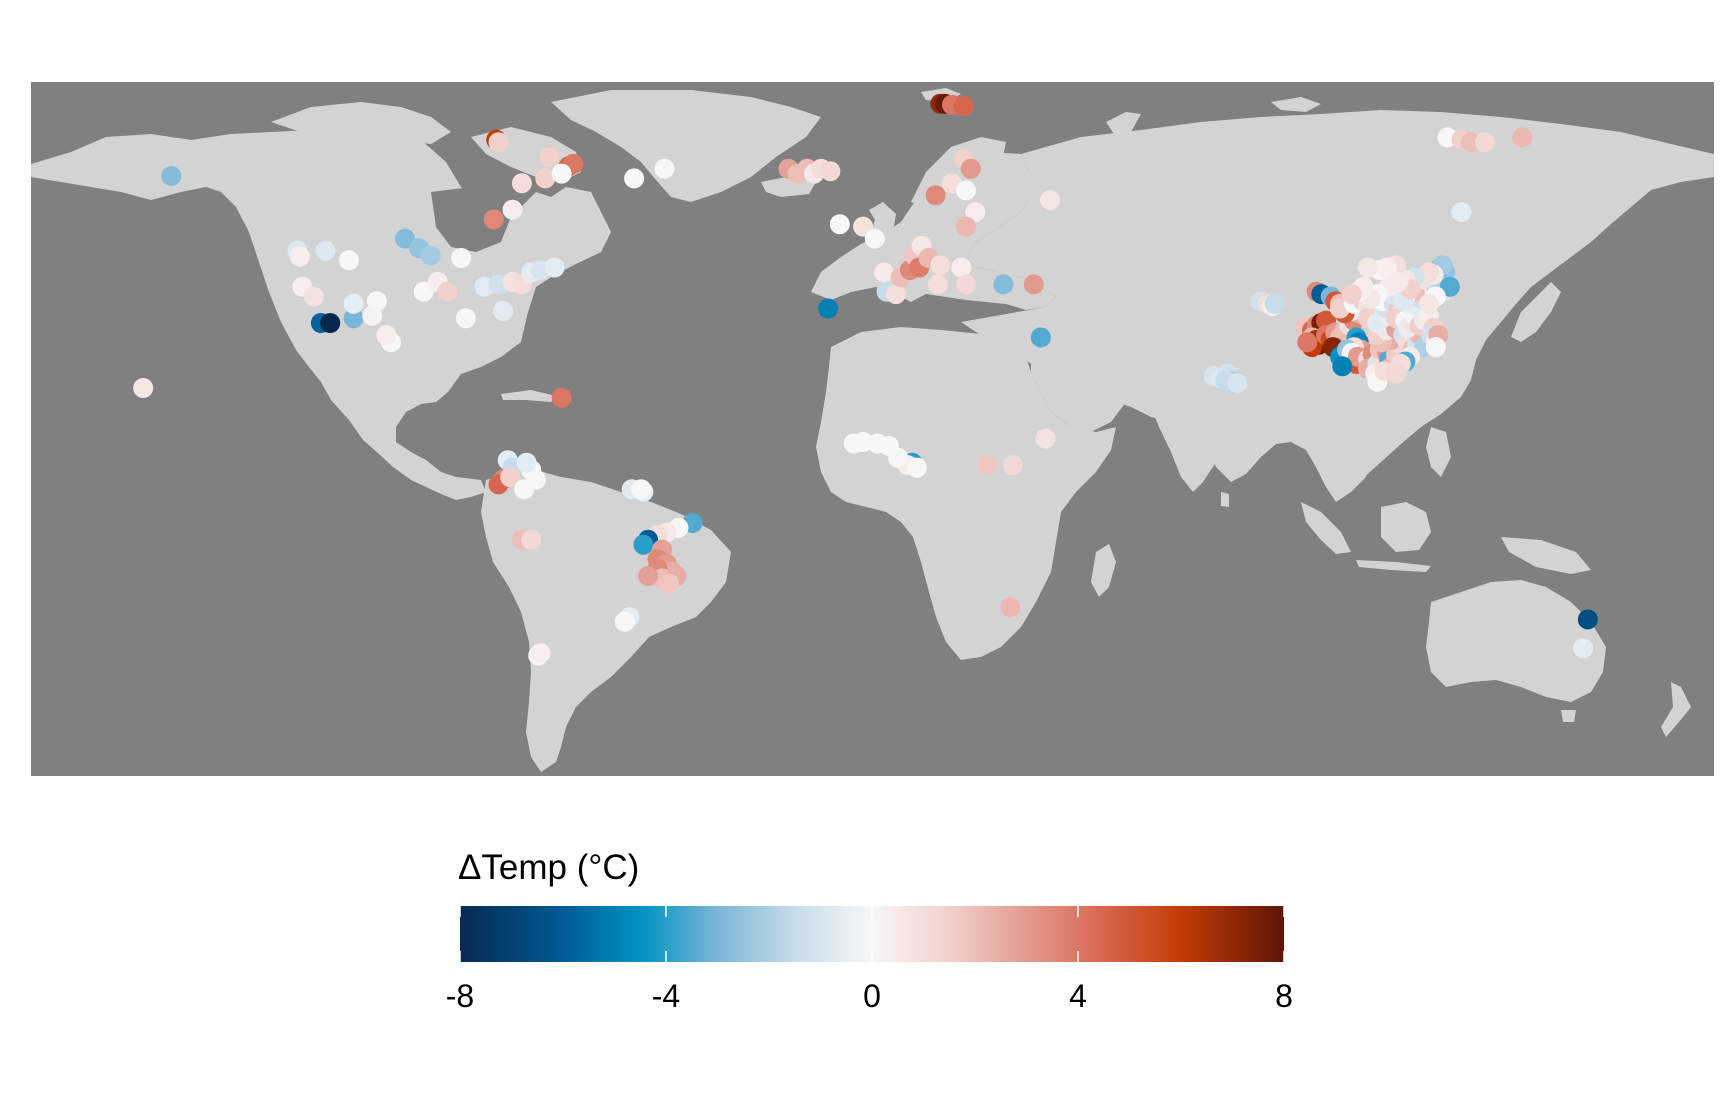 This screenshot has height=1114, width=1724. What do you see at coordinates (1568, 716) in the screenshot?
I see `tasmania` at bounding box center [1568, 716].